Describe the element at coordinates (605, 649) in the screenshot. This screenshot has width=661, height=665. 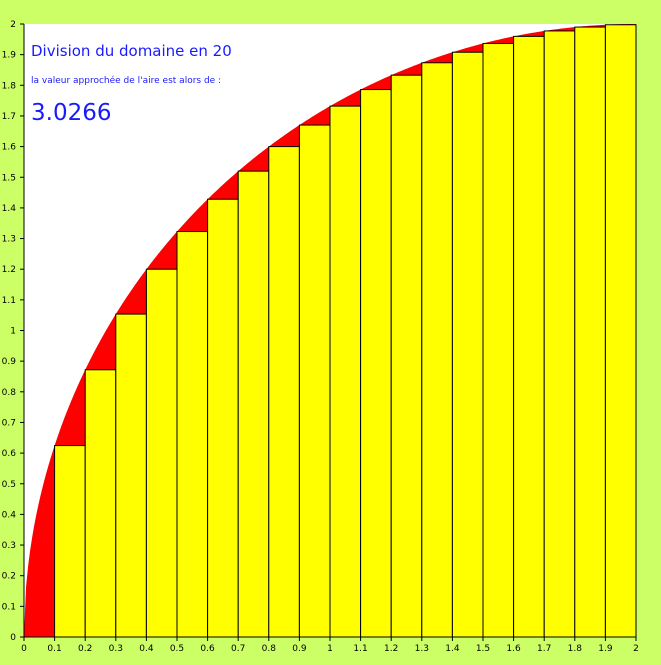
I see `x-tick-label-19: 1.9` at that location.